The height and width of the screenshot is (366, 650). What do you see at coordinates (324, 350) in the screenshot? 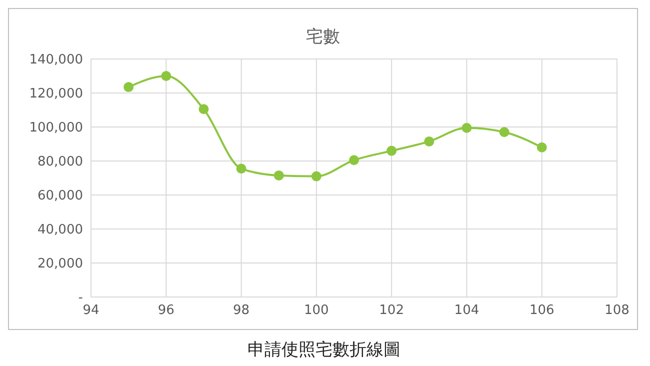
I see `text: 申請使照宅數折線圖` at bounding box center [324, 350].